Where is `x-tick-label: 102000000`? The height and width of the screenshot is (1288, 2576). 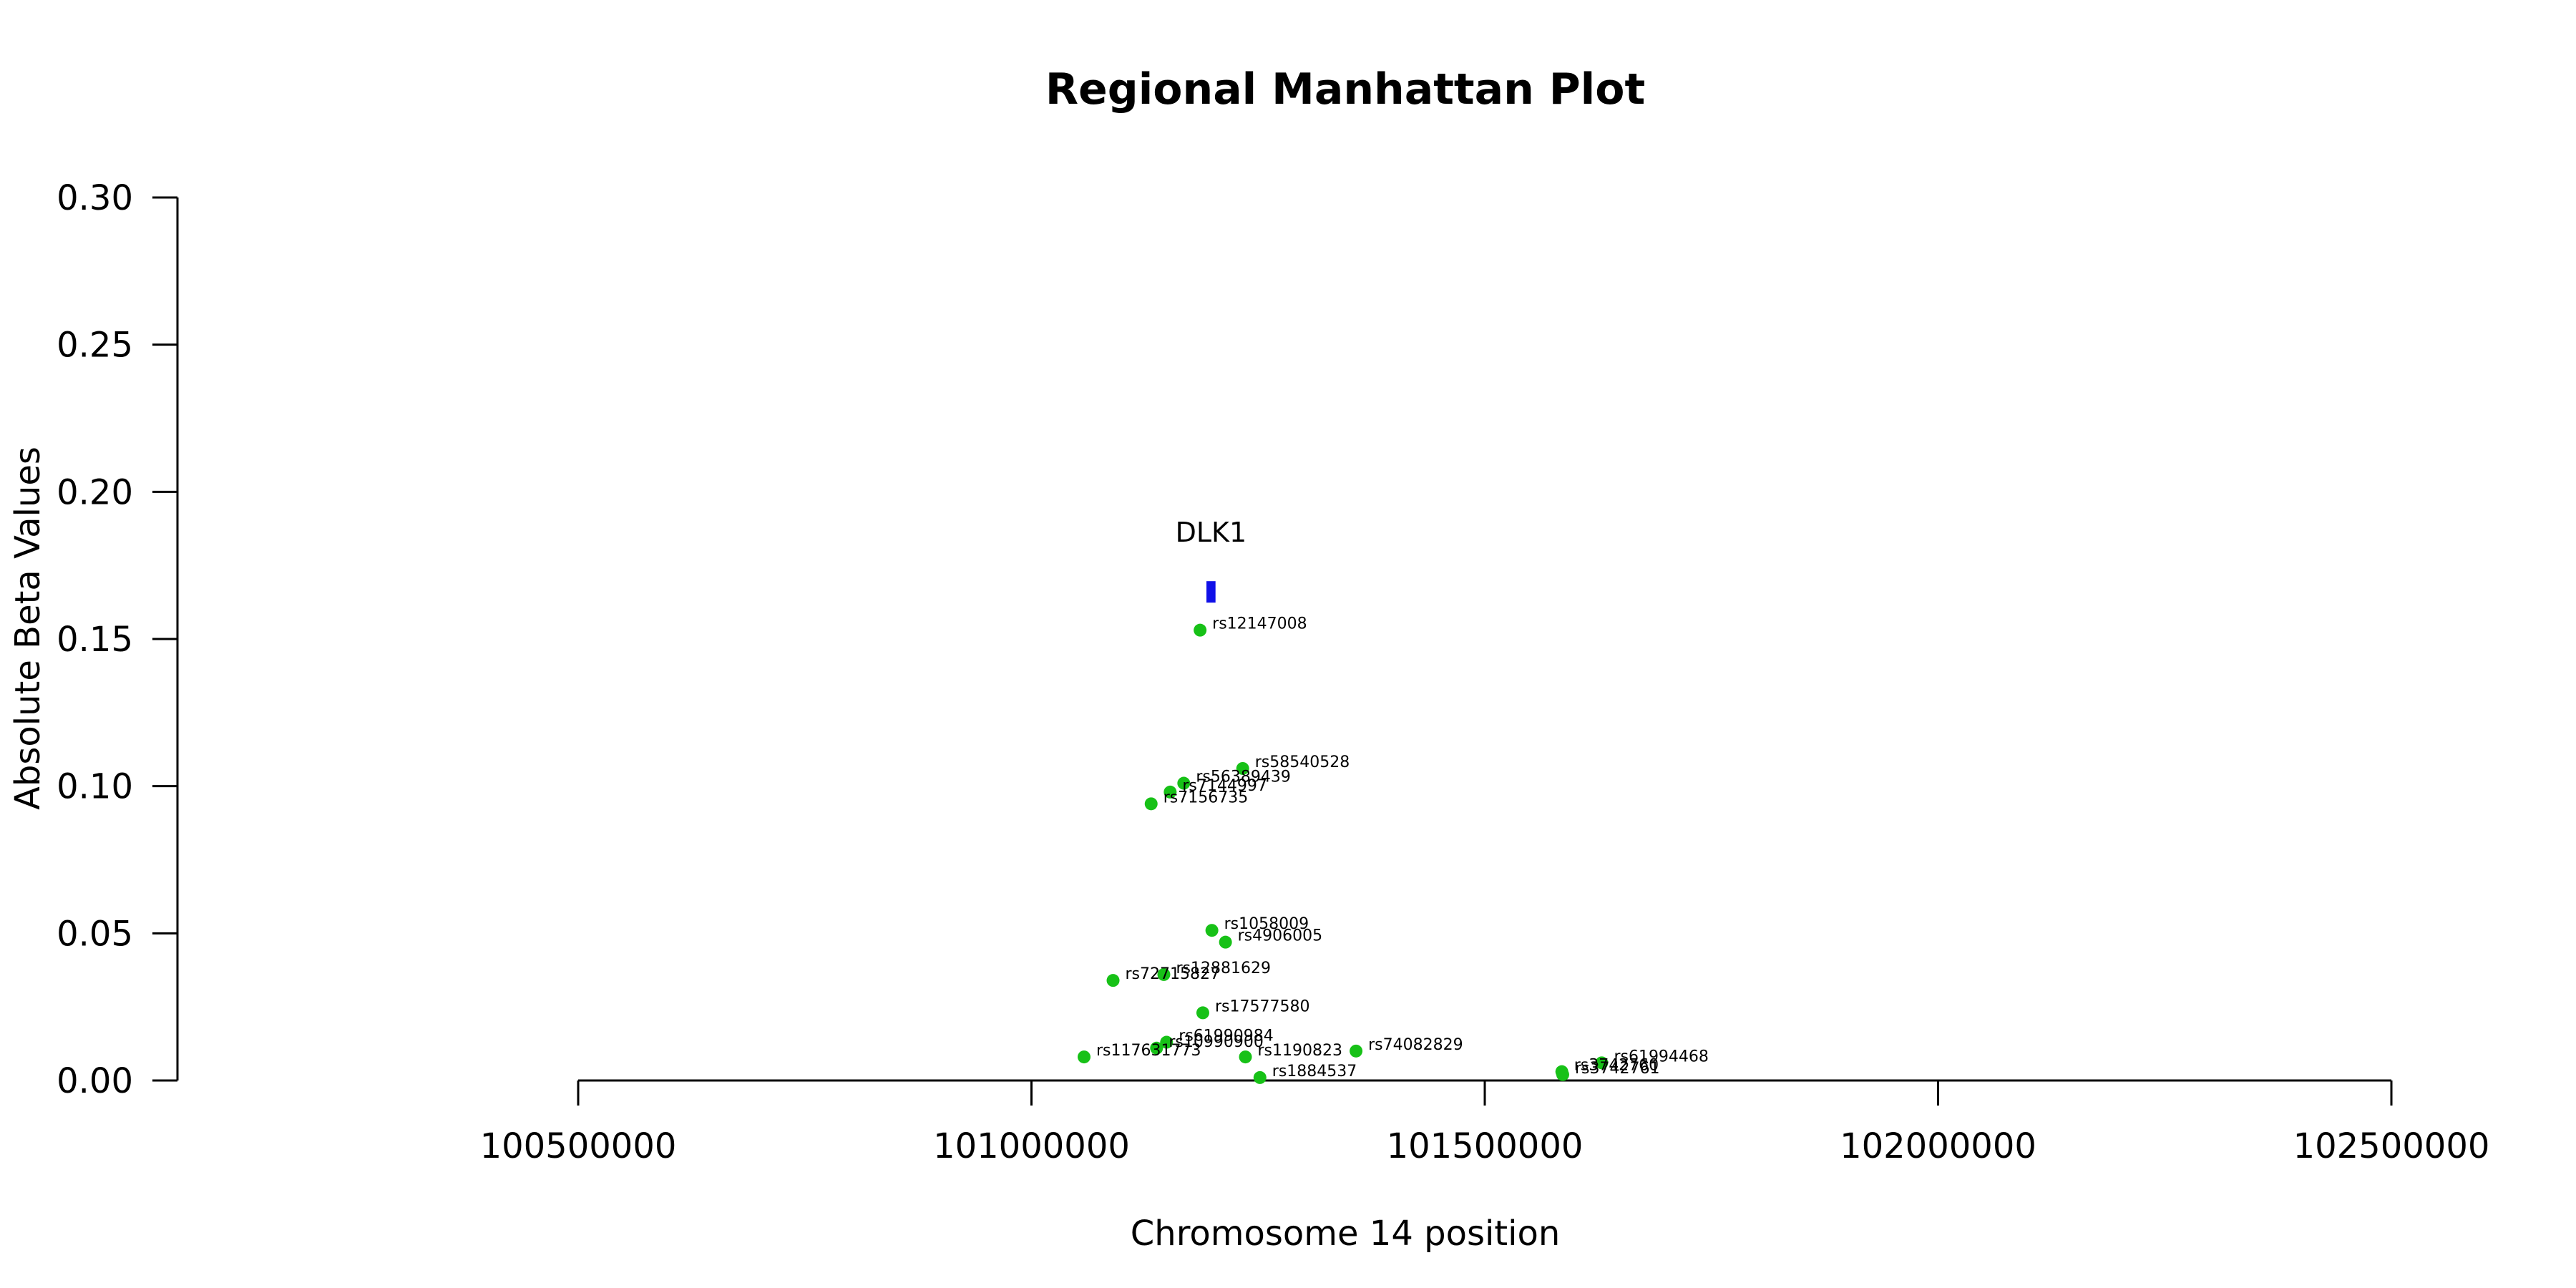 x-tick-label: 102000000 is located at coordinates (1938, 1146).